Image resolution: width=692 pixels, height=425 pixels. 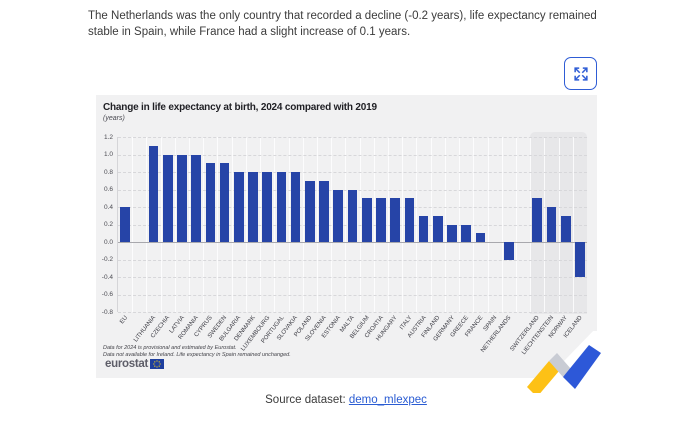 I want to click on bar-luxembourg, so click(x=267, y=207).